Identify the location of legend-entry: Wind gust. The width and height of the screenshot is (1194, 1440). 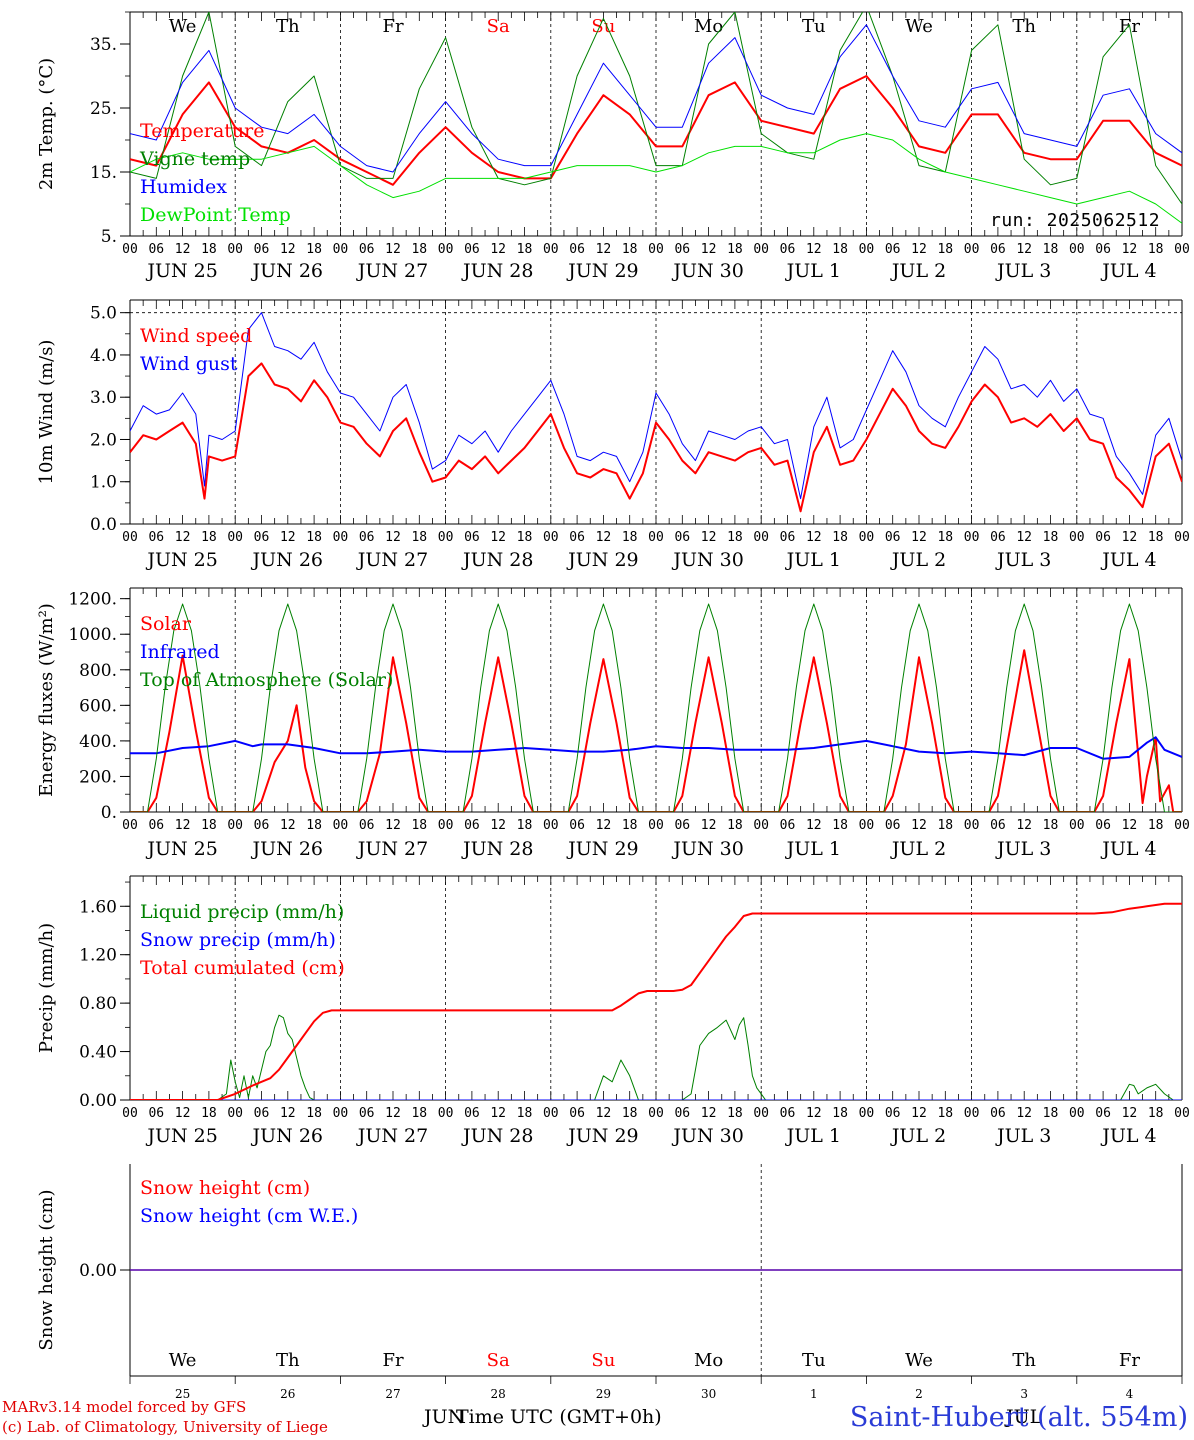
(189, 364).